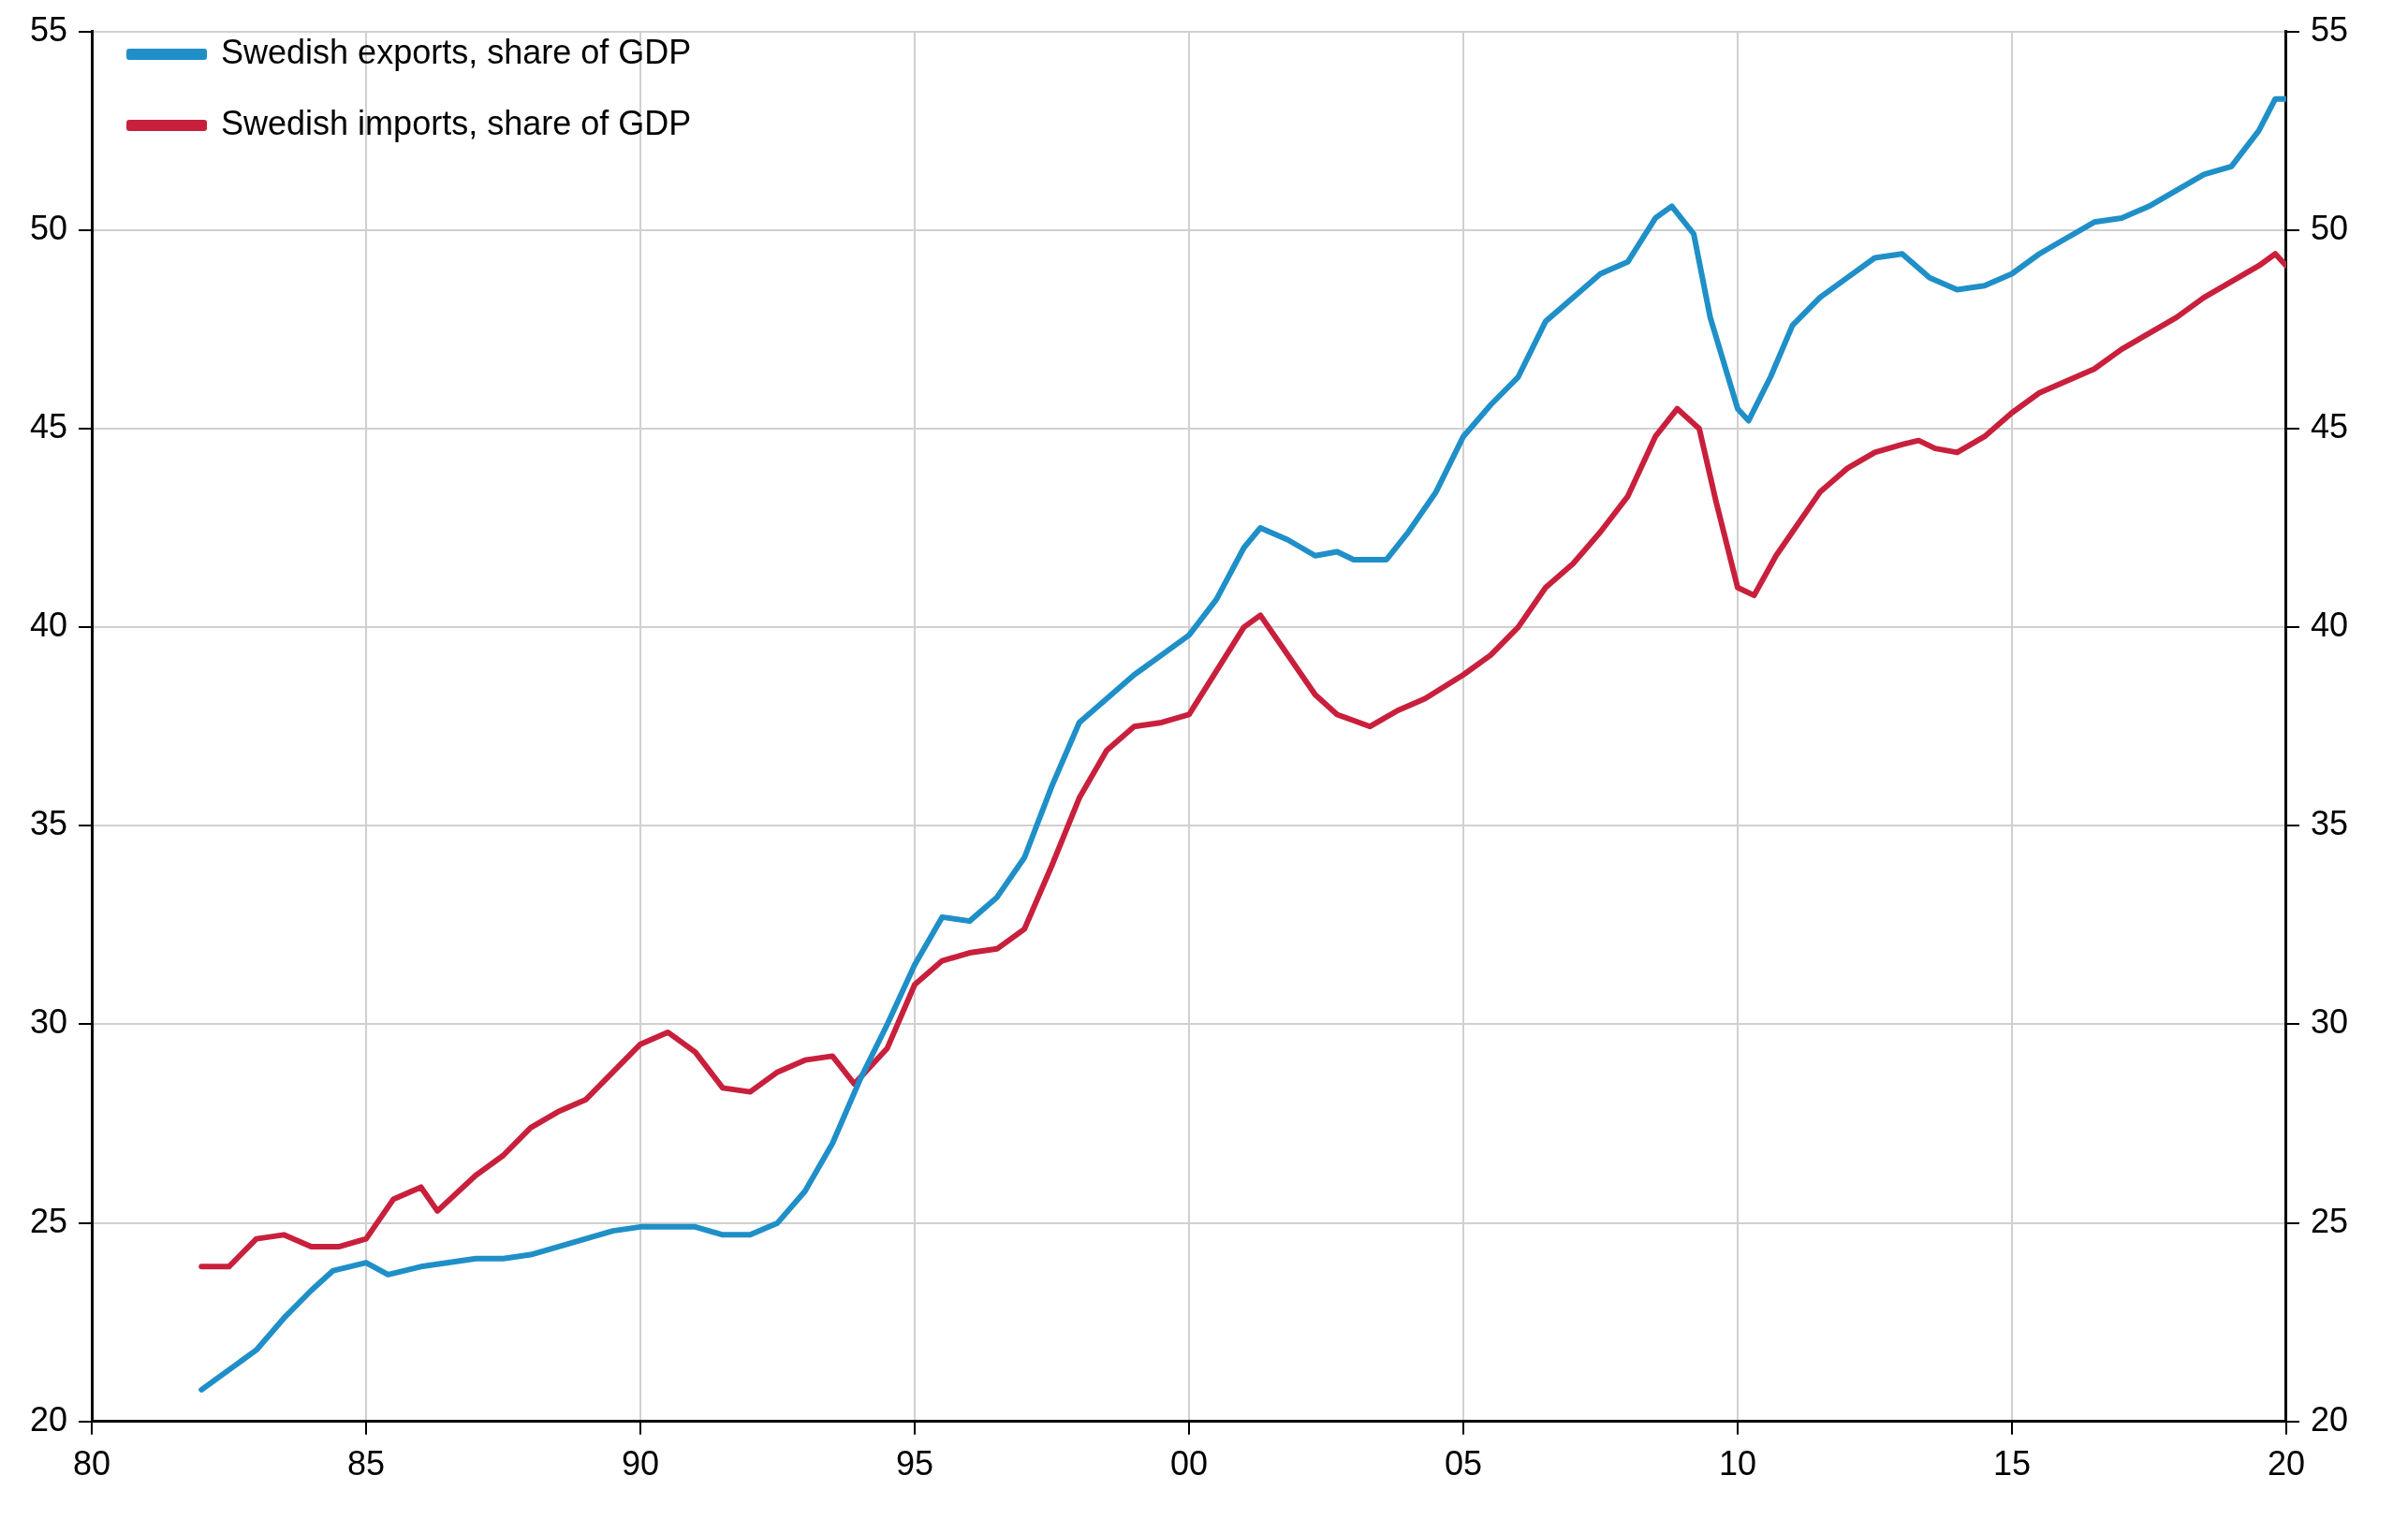 Image resolution: width=2408 pixels, height=1534 pixels. I want to click on y2-tick-label: 40, so click(2329, 625).